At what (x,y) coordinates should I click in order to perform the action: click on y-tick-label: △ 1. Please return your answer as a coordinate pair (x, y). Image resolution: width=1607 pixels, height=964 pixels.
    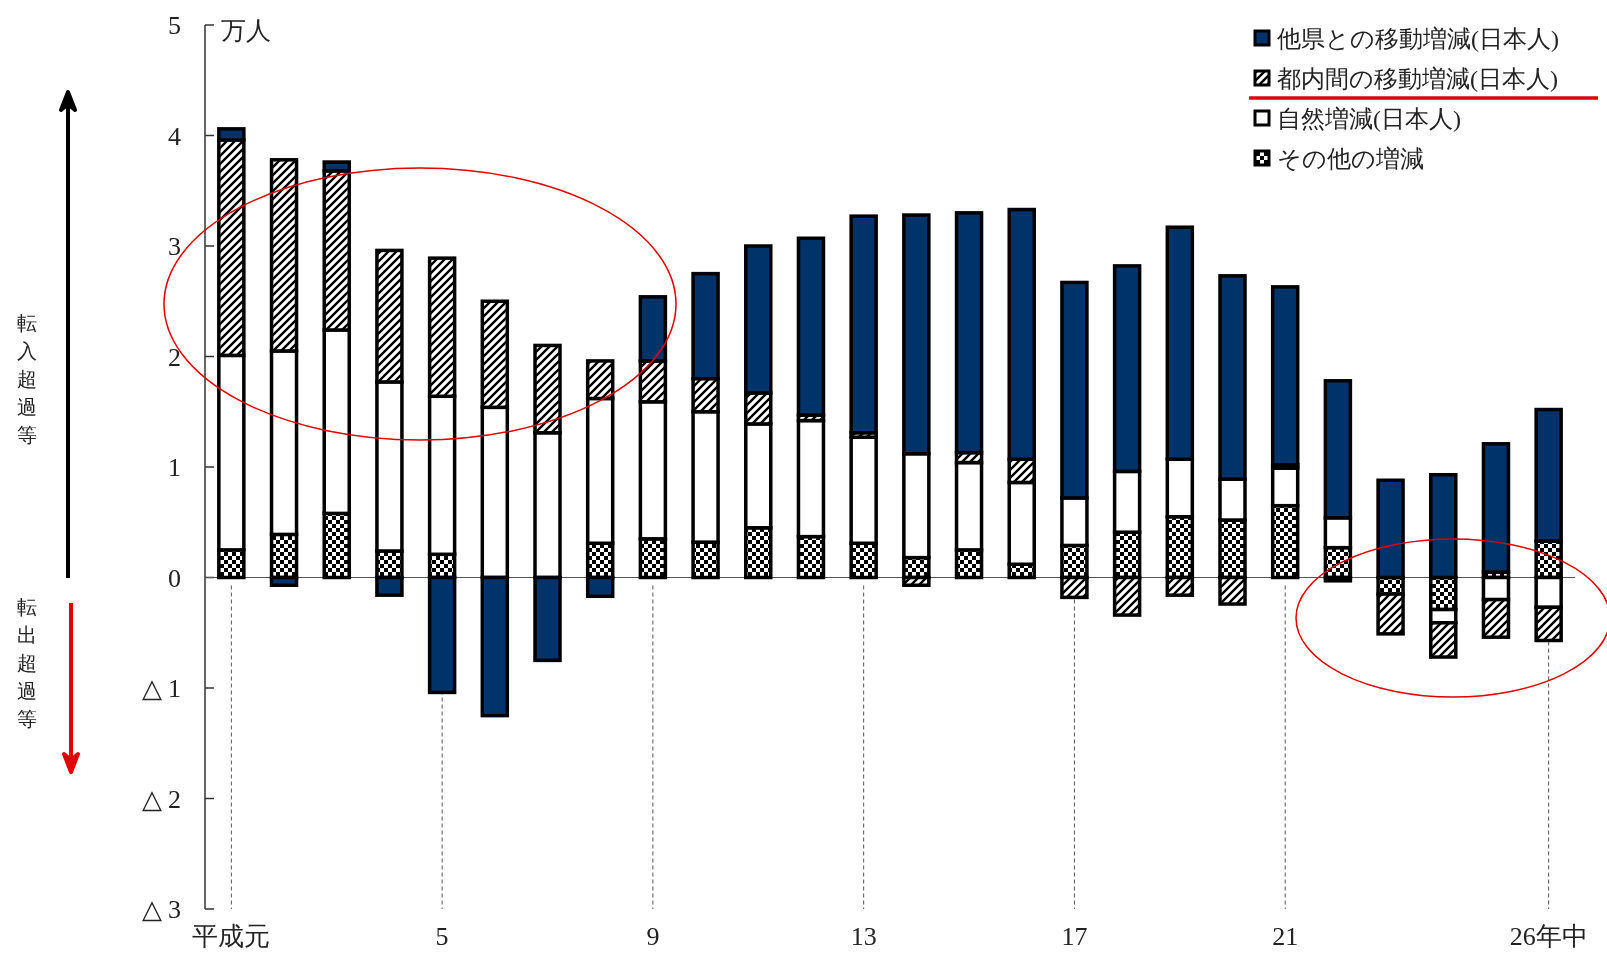
    Looking at the image, I should click on (161, 688).